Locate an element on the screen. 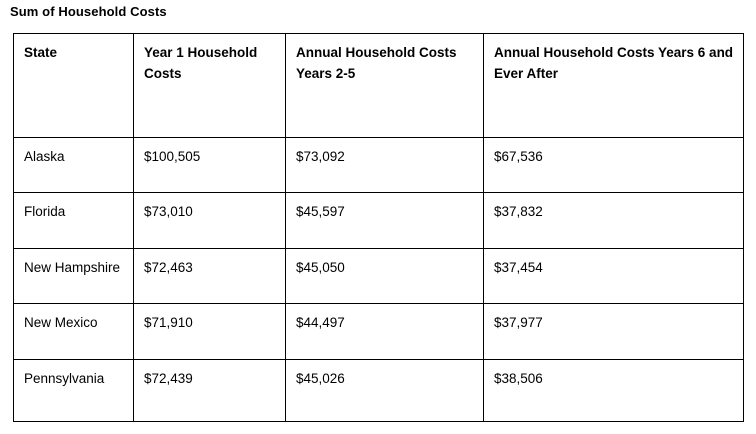 This screenshot has height=434, width=756. cell-year1-cost: $100,505 is located at coordinates (209, 165).